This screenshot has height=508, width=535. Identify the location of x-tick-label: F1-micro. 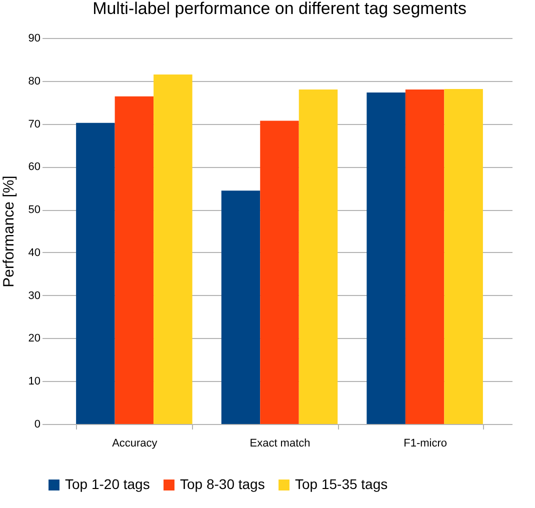
(426, 444).